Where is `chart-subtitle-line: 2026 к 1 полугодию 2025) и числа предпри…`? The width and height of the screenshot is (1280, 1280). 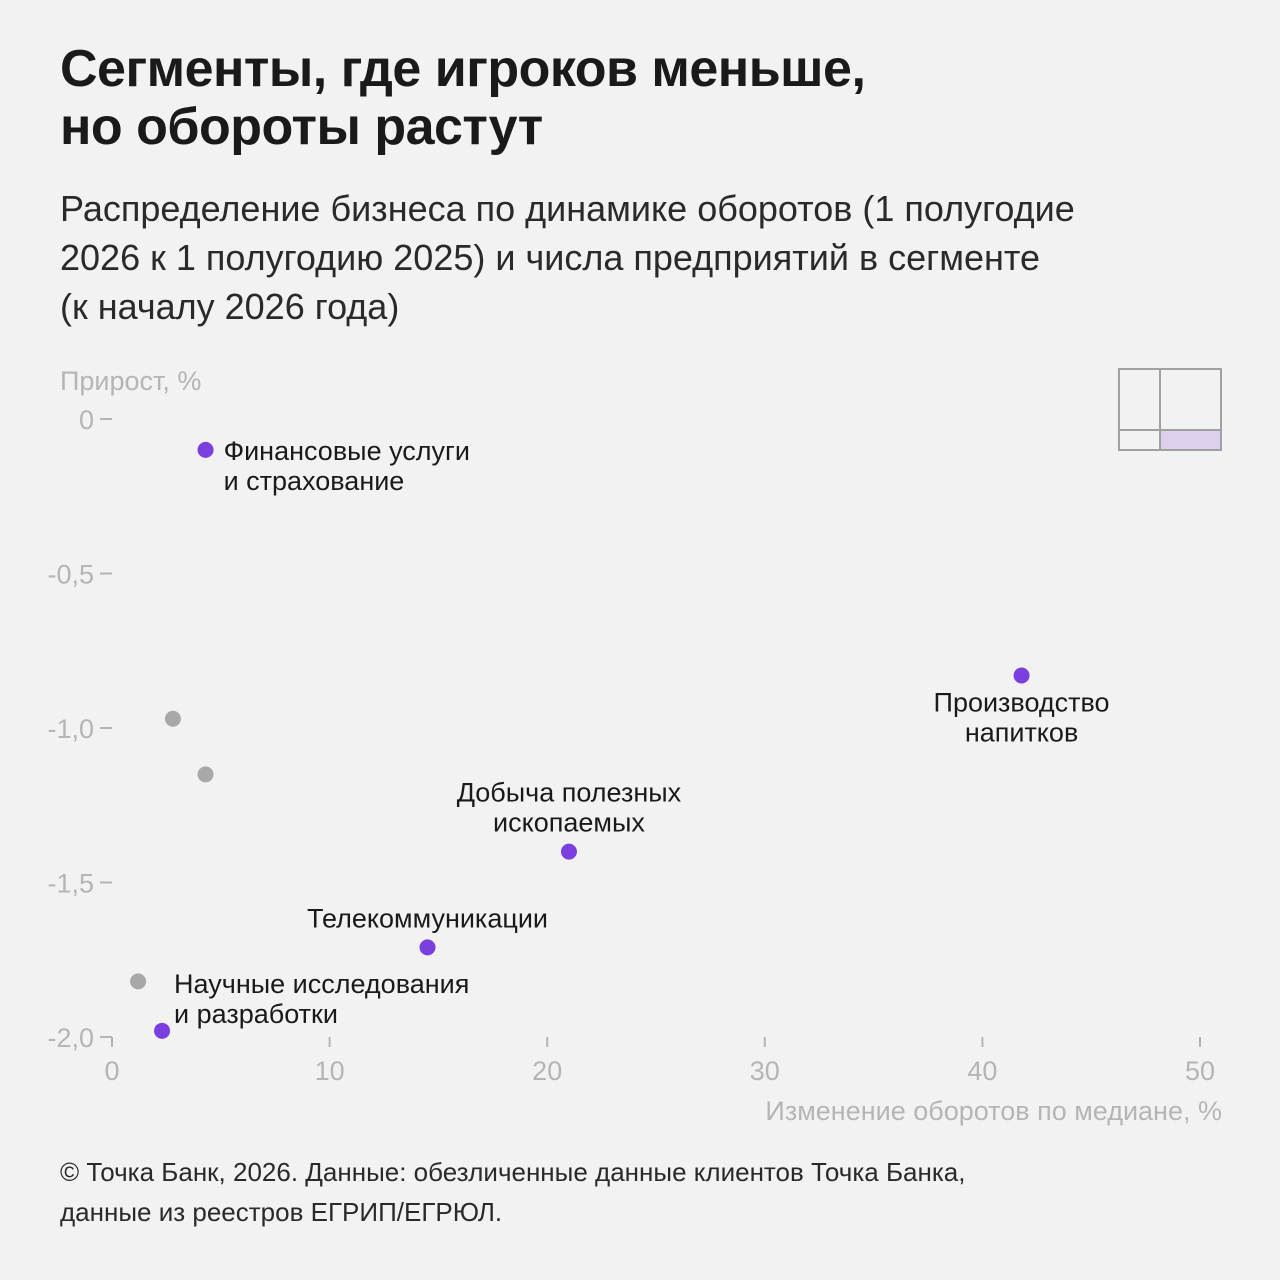
chart-subtitle-line: 2026 к 1 полугодию 2025) и числа предпри… is located at coordinates (550, 257).